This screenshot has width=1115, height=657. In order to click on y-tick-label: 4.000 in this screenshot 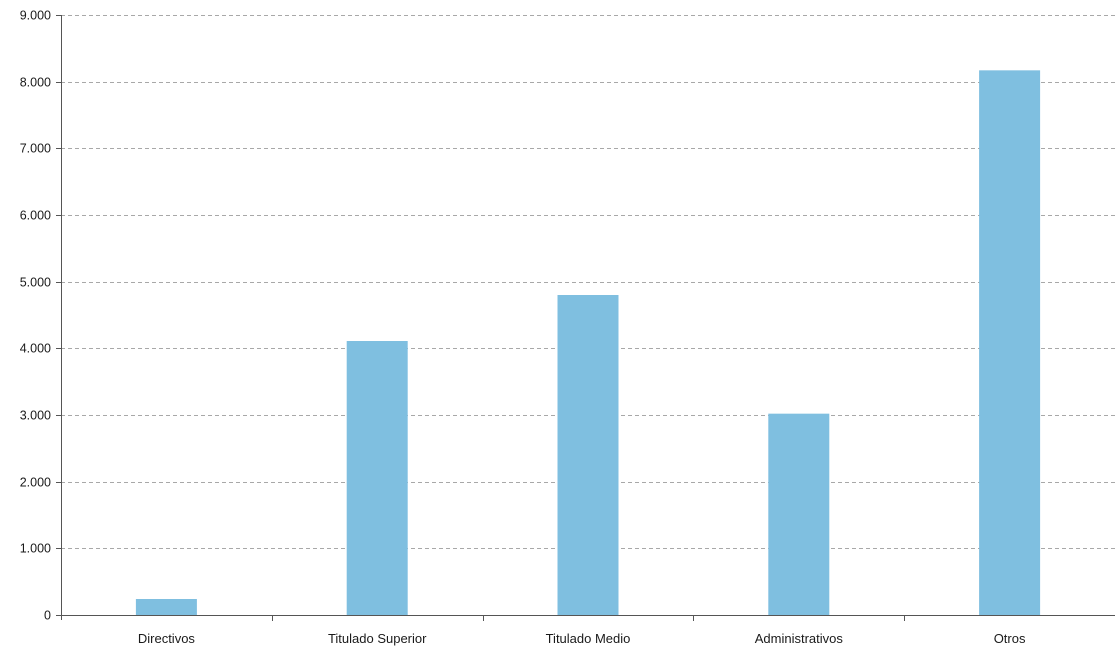, I will do `click(35, 349)`.